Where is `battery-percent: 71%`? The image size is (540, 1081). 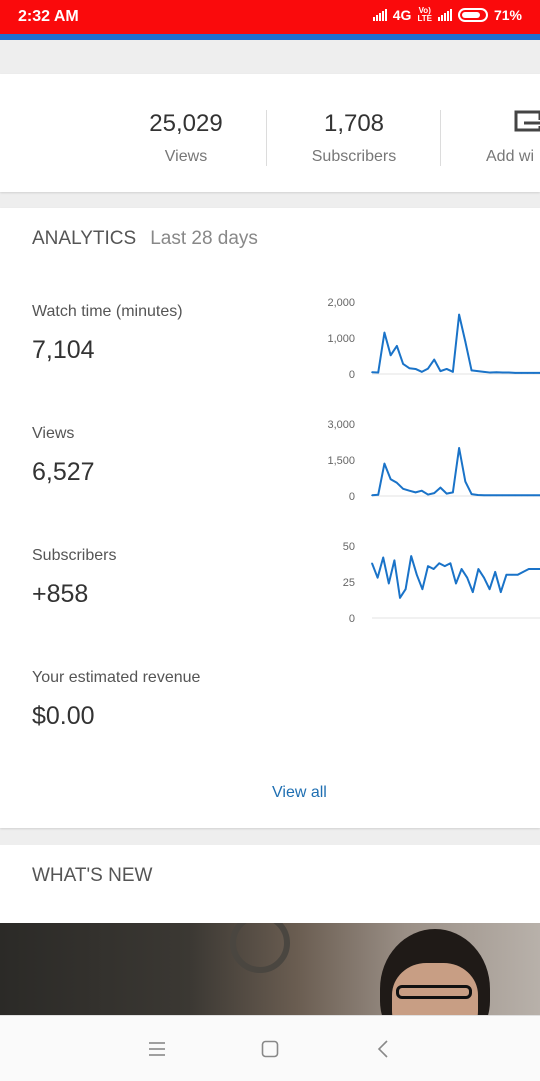
battery-percent: 71% is located at coordinates (507, 15).